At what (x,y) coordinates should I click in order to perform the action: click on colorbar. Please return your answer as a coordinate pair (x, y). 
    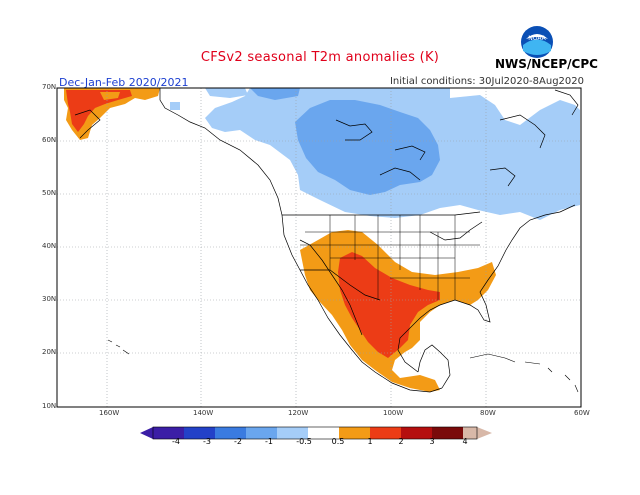
    Looking at the image, I should click on (316, 433).